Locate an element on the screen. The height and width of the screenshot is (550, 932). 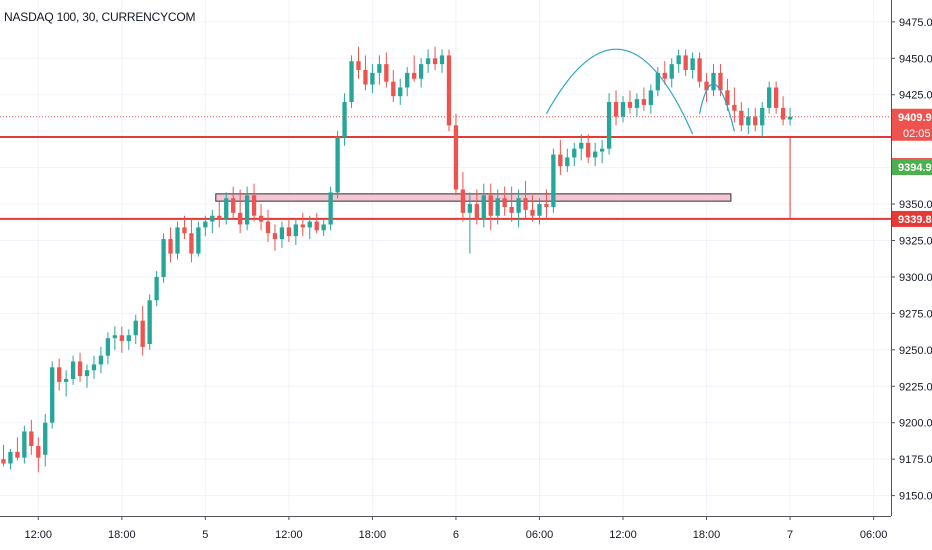
curve-arc is located at coordinates (619, 91).